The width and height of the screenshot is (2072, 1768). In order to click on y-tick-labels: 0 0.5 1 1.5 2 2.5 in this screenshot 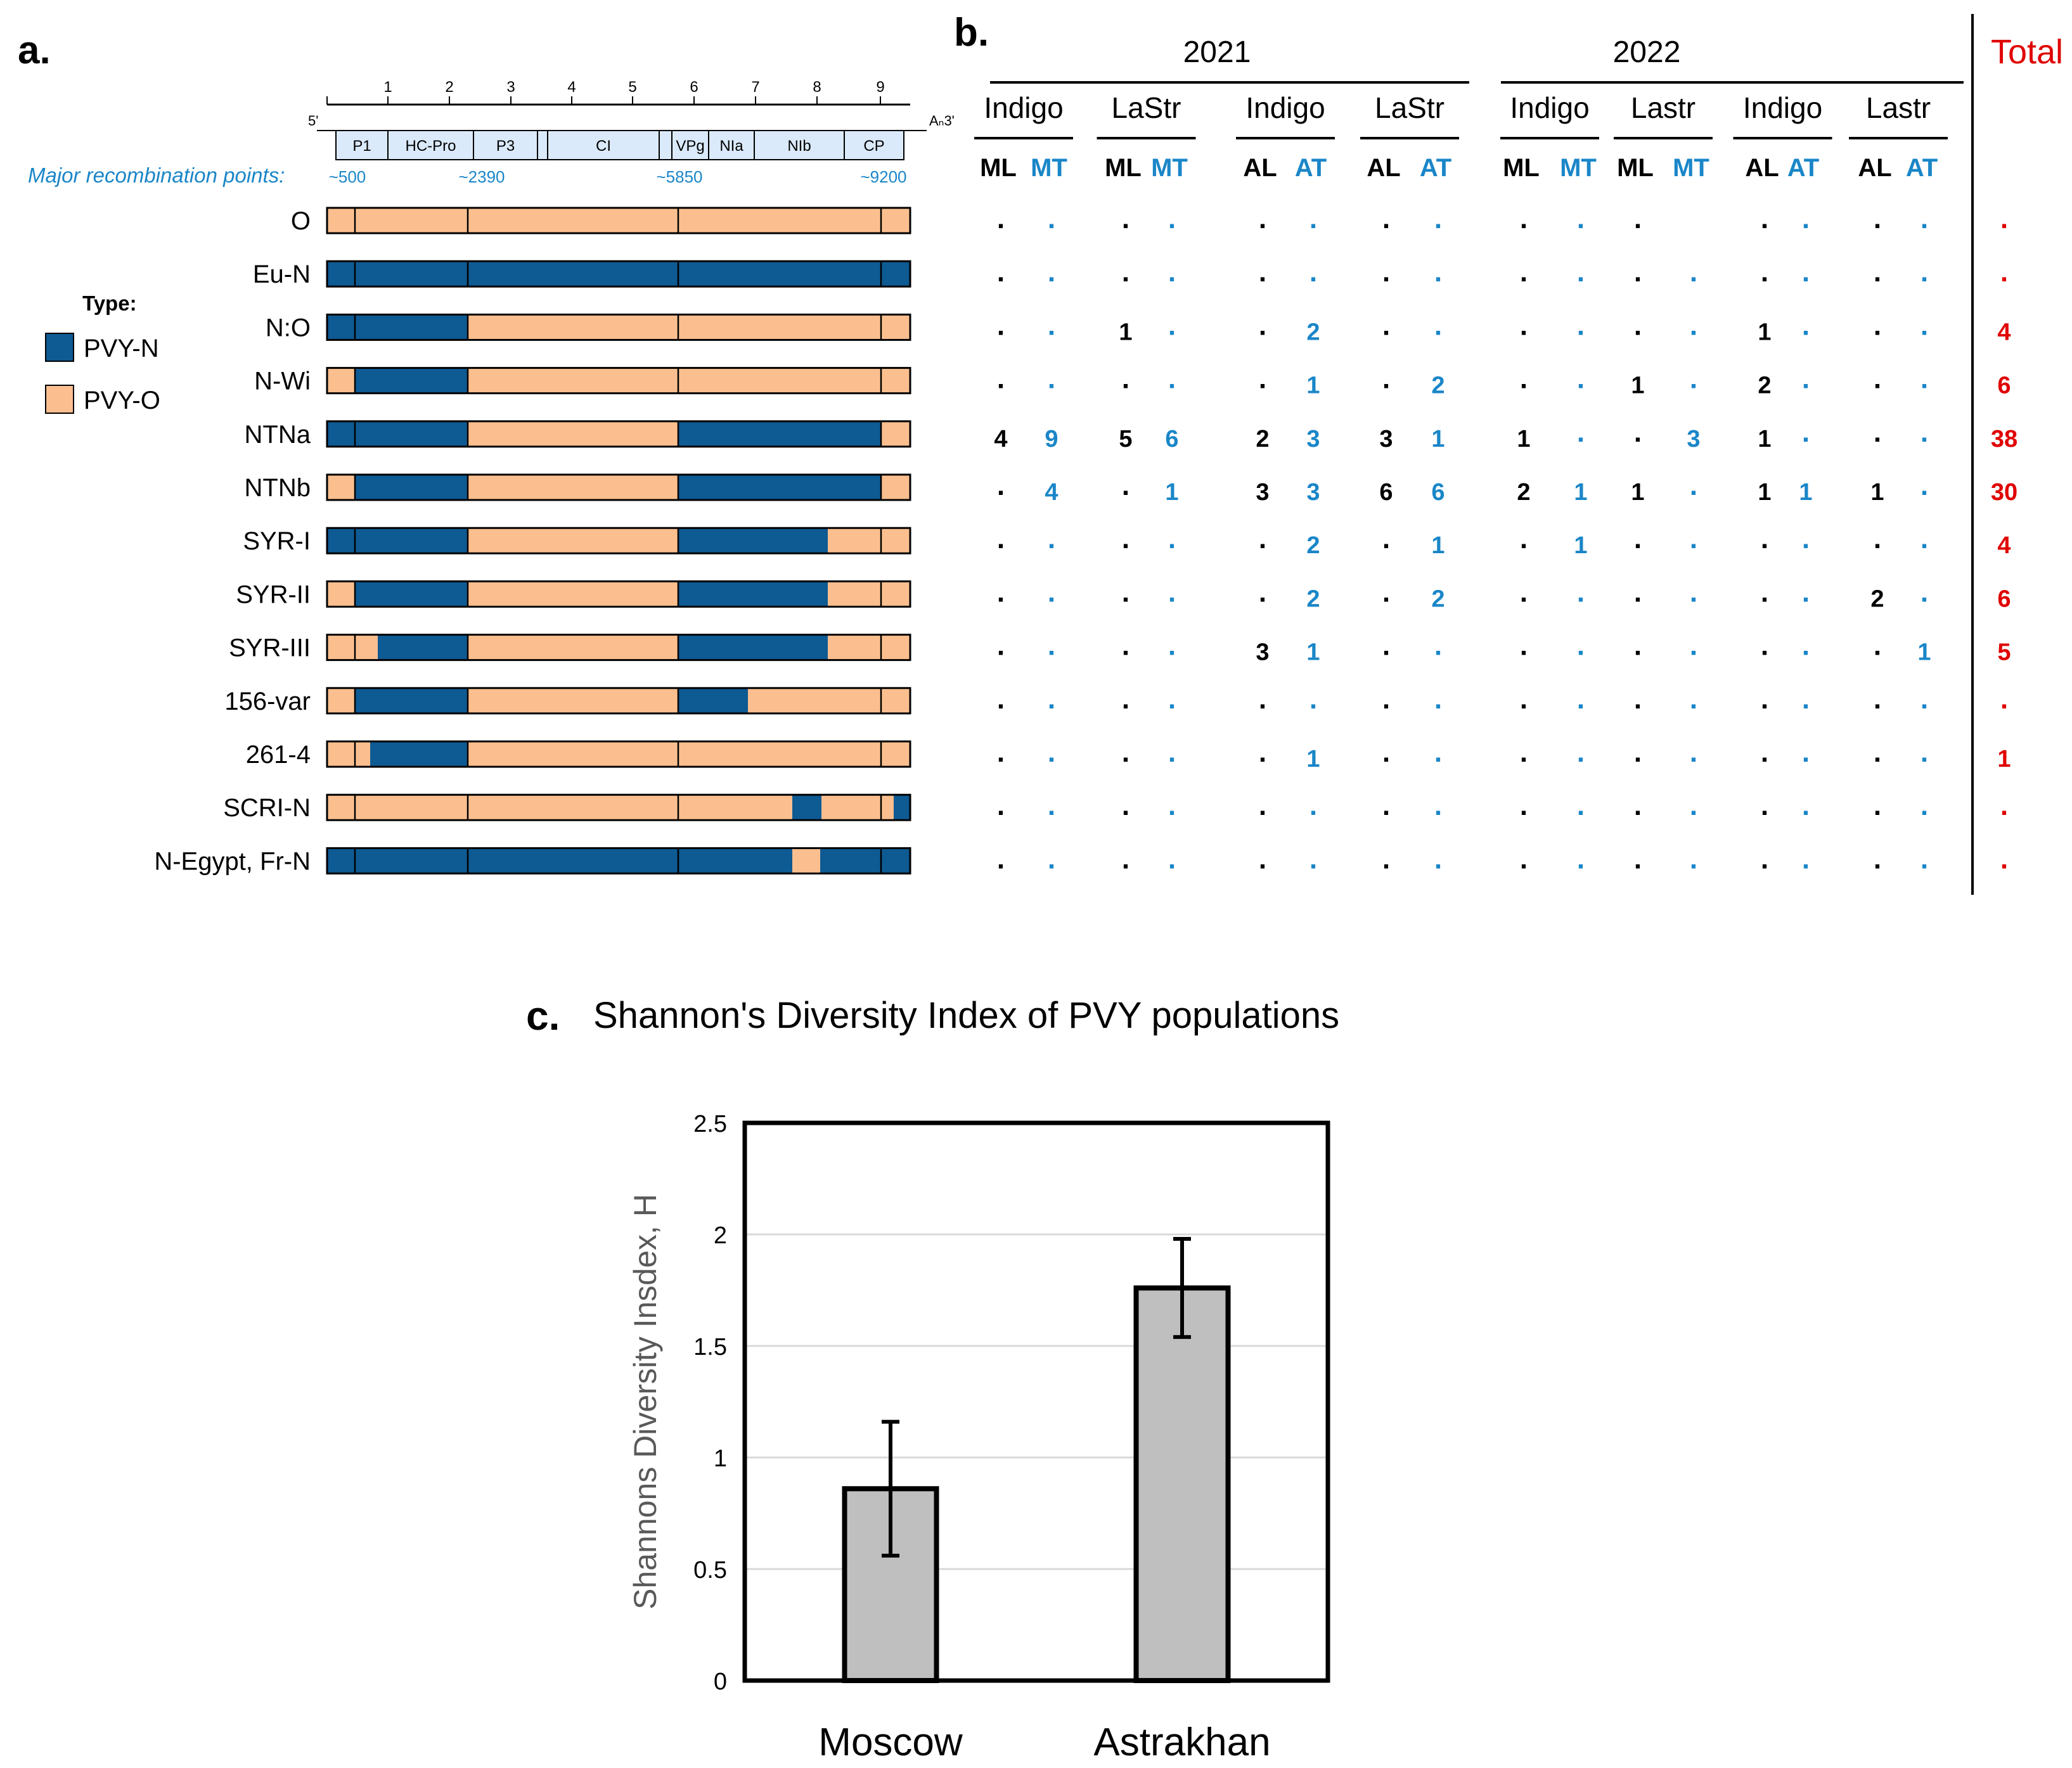, I will do `click(710, 1403)`.